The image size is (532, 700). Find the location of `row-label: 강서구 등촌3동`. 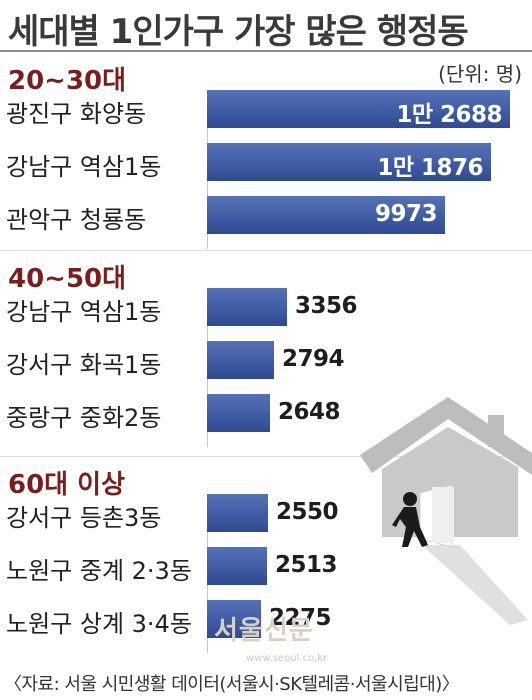

row-label: 강서구 등촌3동 is located at coordinates (84, 518).